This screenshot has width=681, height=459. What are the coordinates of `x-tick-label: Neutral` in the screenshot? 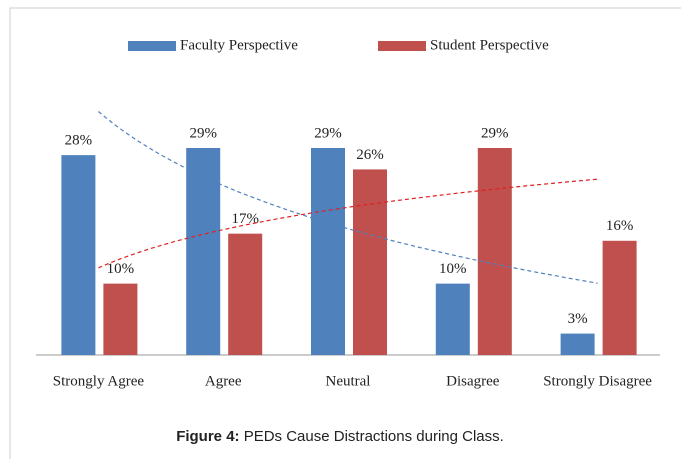 It's located at (348, 381).